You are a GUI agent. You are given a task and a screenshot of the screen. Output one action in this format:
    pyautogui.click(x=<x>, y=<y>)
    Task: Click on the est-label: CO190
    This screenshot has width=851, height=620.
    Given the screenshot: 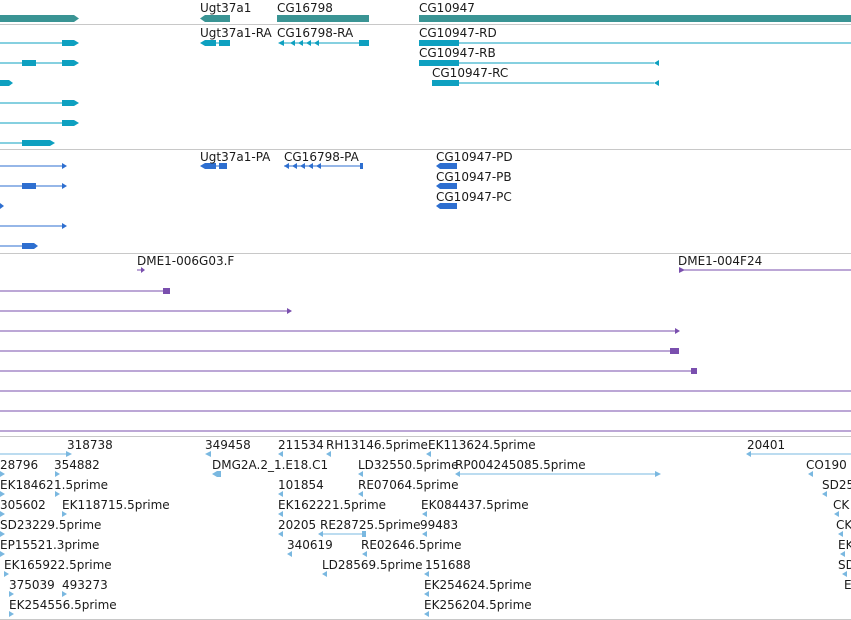 What is the action you would take?
    pyautogui.click(x=826, y=465)
    